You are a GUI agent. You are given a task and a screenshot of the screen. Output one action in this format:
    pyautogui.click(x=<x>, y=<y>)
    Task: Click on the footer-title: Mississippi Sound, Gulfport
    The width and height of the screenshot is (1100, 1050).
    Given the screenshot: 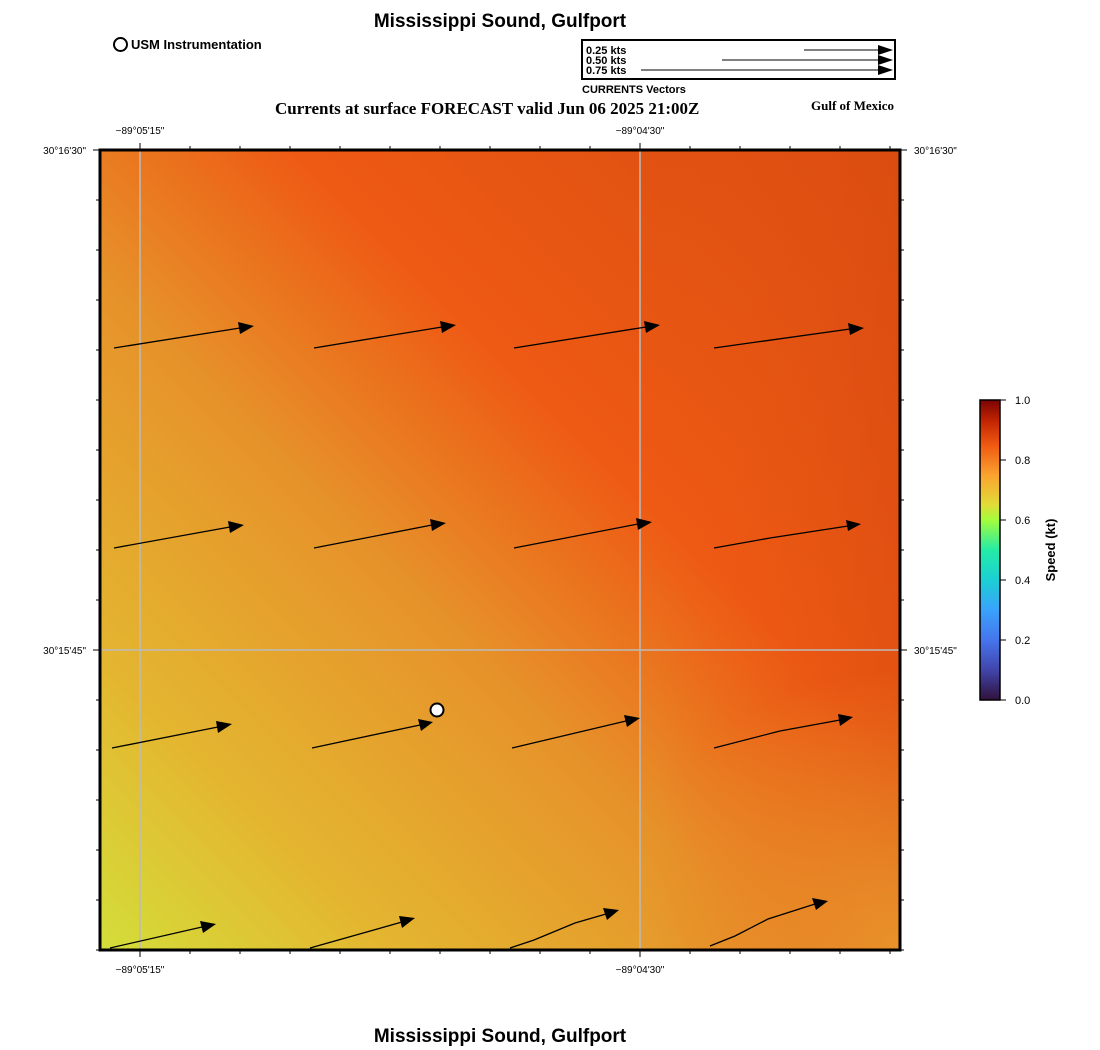 What is the action you would take?
    pyautogui.click(x=500, y=1036)
    